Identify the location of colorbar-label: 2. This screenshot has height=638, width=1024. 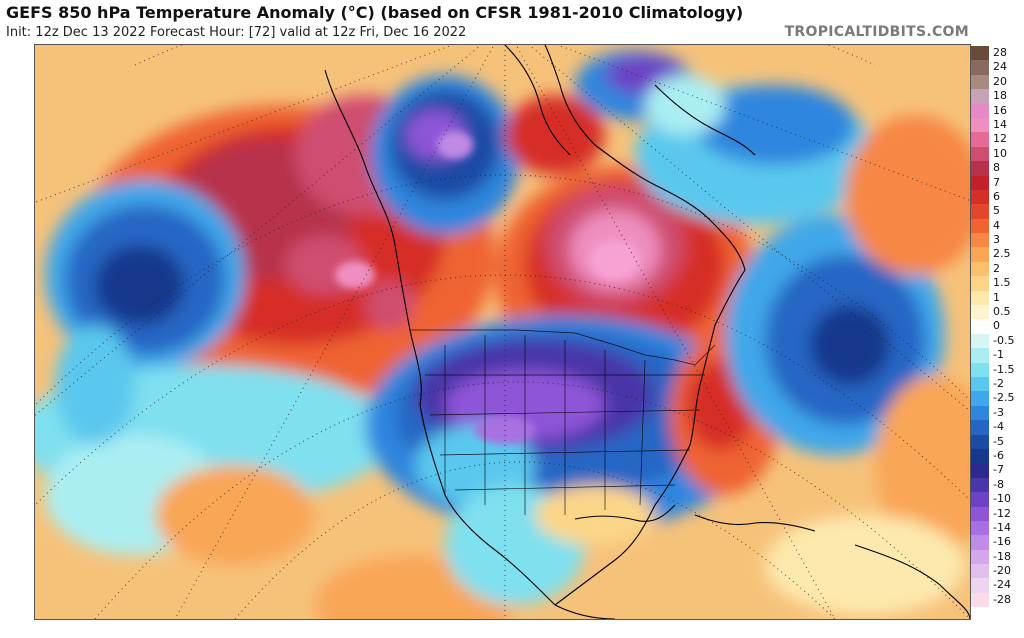
(996, 268).